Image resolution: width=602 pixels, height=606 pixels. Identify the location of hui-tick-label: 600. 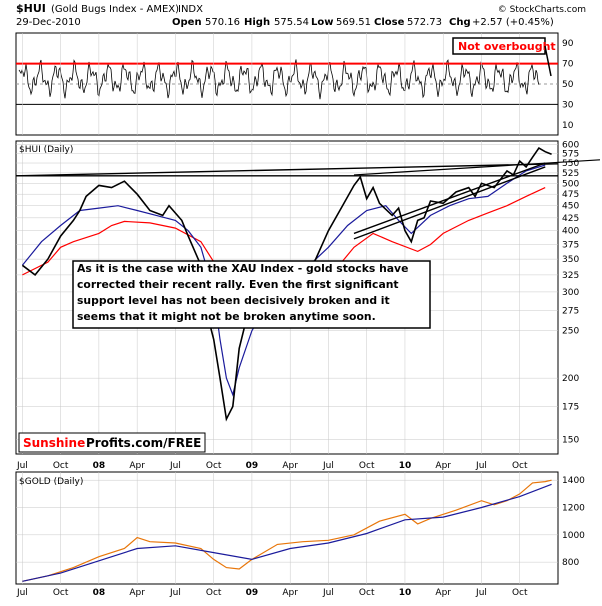
(570, 146).